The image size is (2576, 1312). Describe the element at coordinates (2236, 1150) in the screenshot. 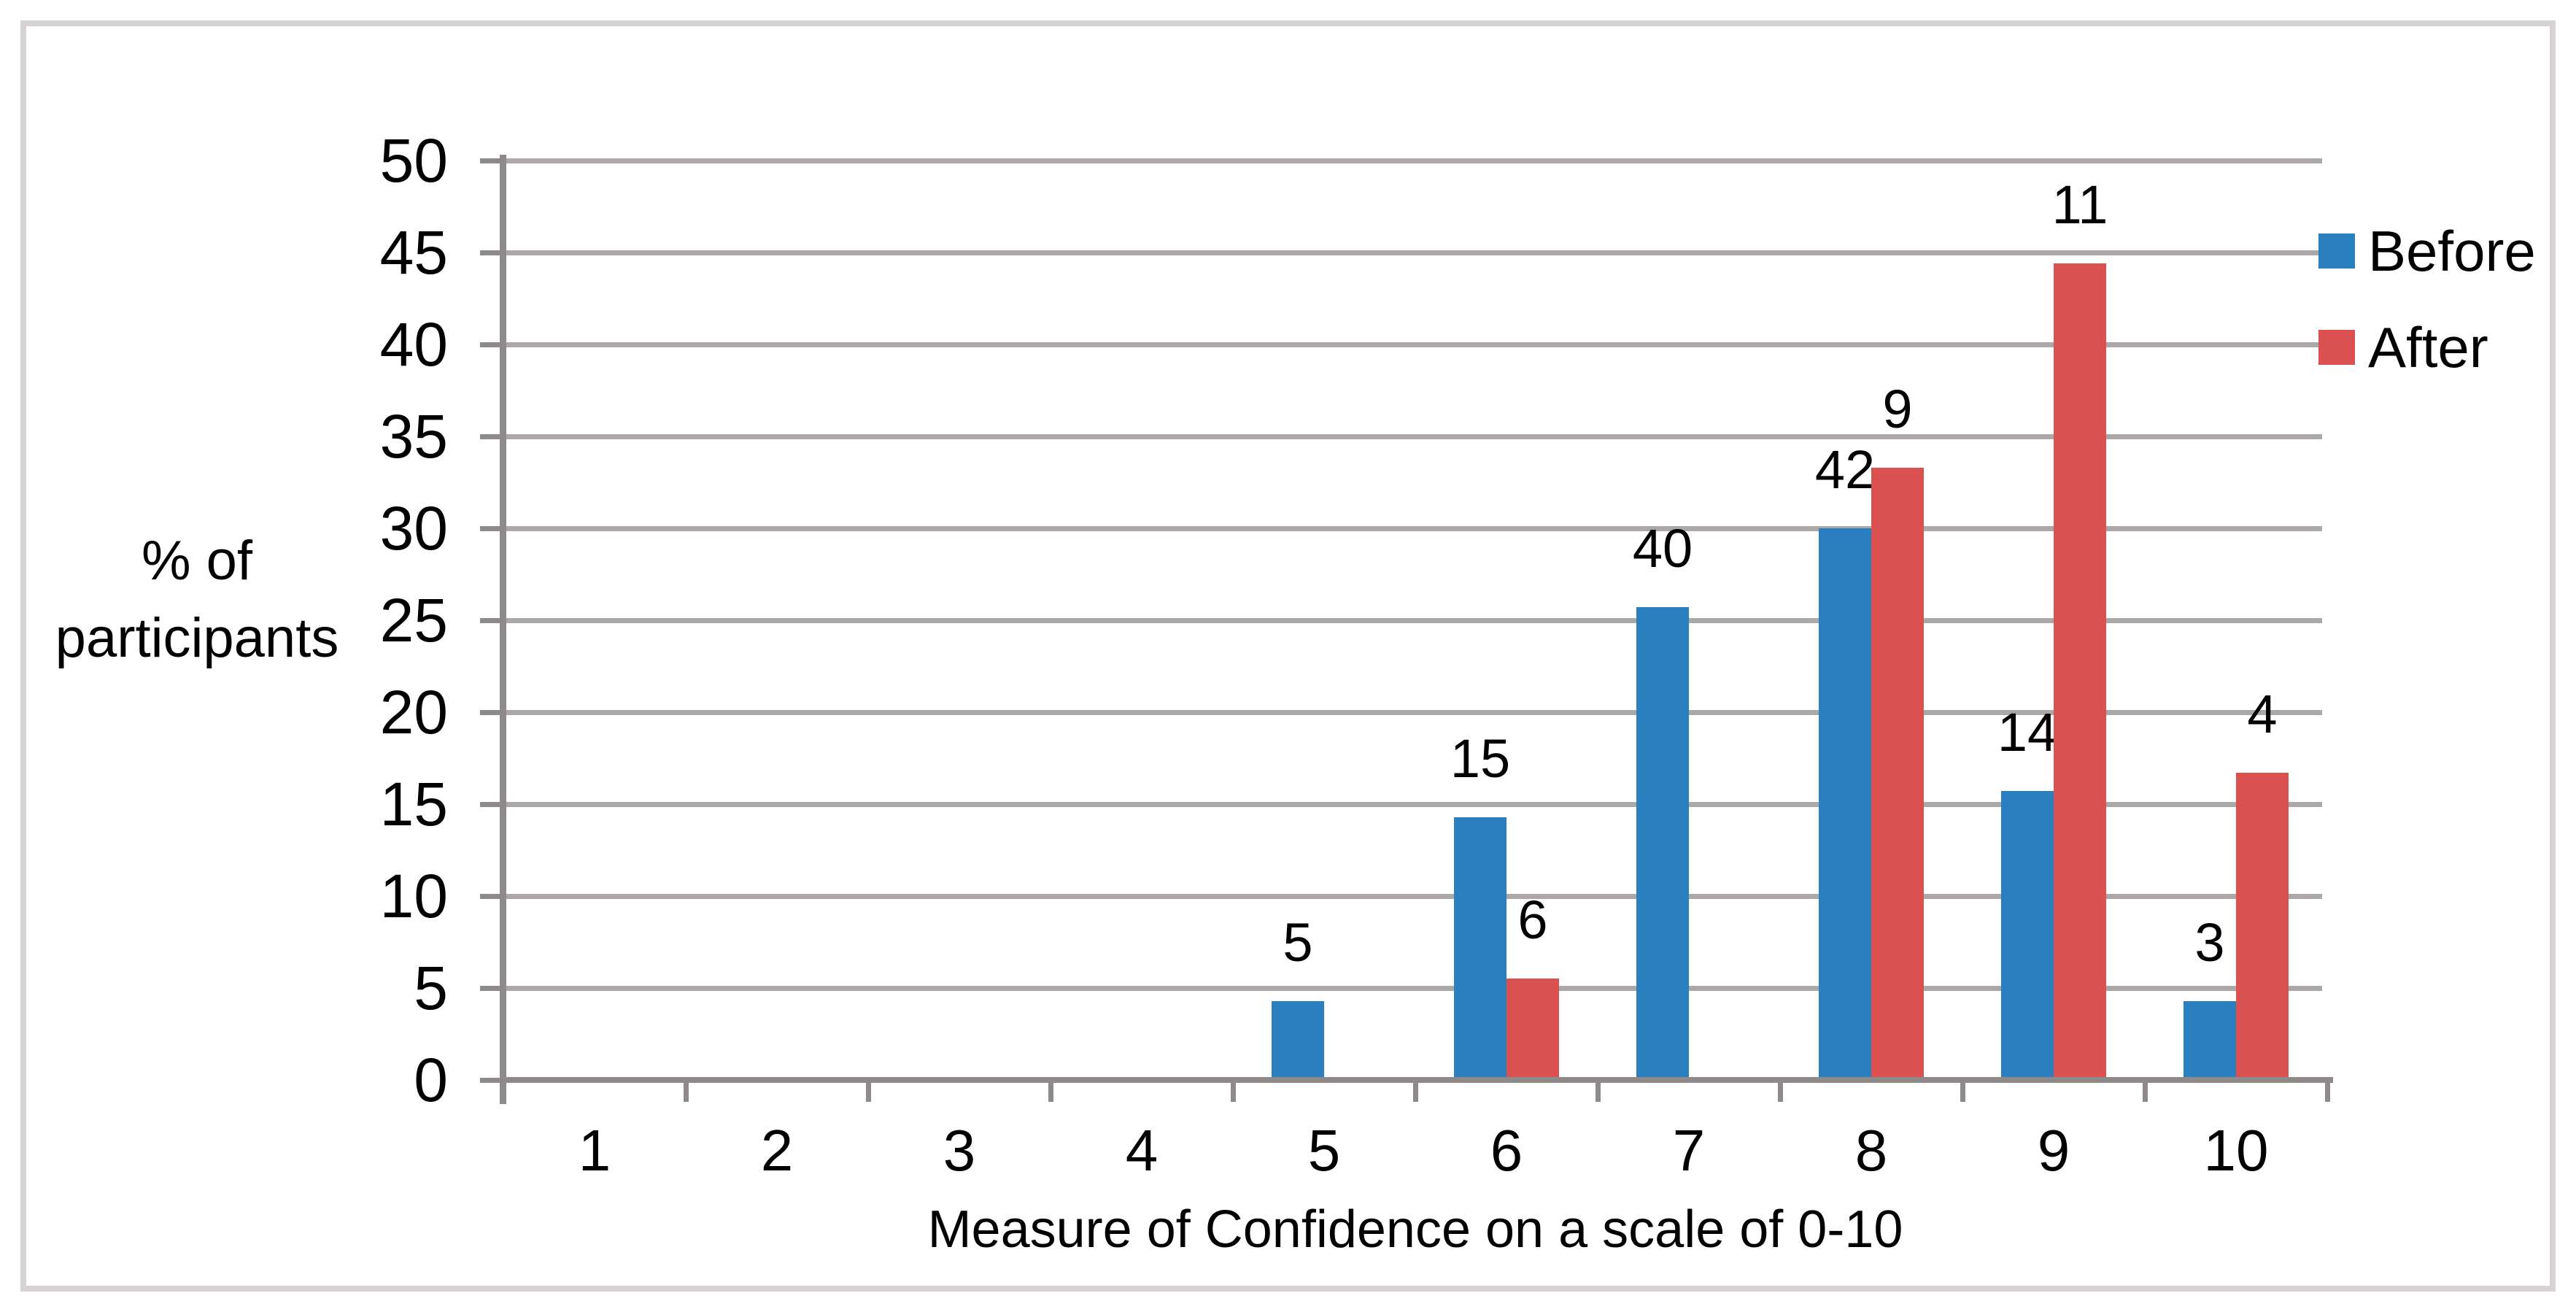

I see `x-tick-label-10: 10` at that location.